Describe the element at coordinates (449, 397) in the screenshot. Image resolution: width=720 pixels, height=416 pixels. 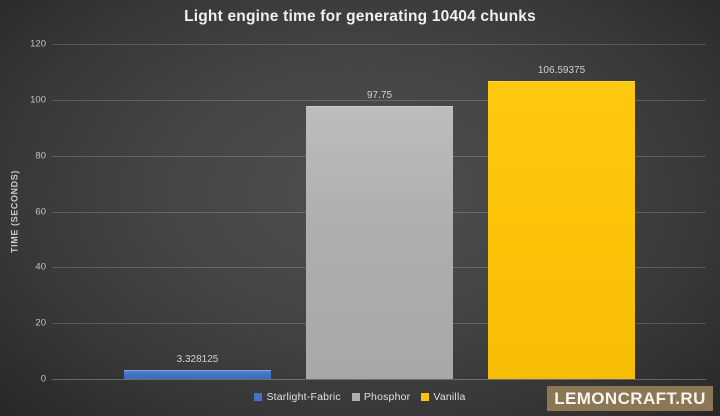
I see `legend-label-vanilla: Vanilla` at that location.